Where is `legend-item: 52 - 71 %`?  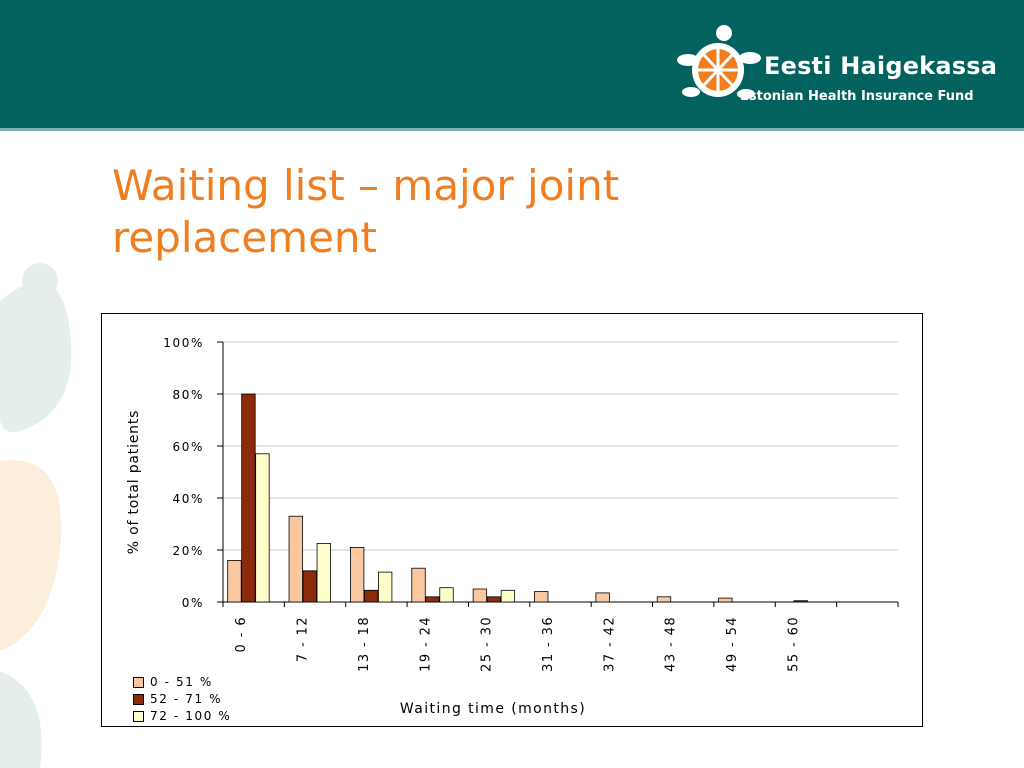
legend-item: 52 - 71 % is located at coordinates (182, 699).